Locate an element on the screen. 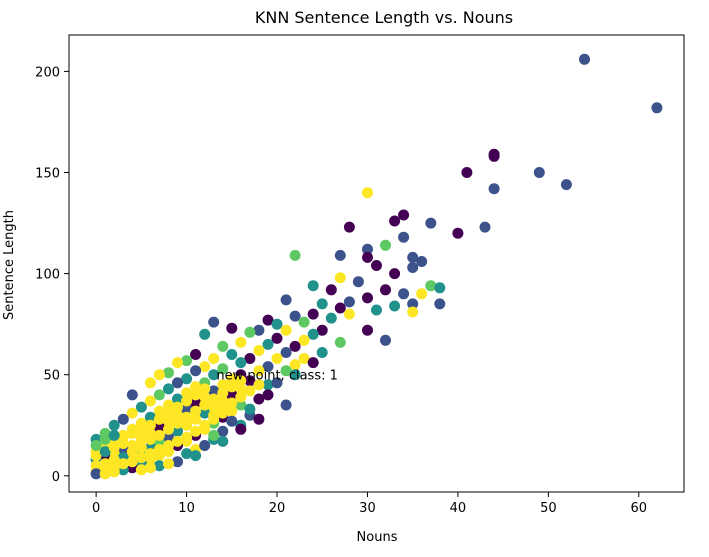 This screenshot has width=709, height=557. x-tick-label: 60 is located at coordinates (639, 508).